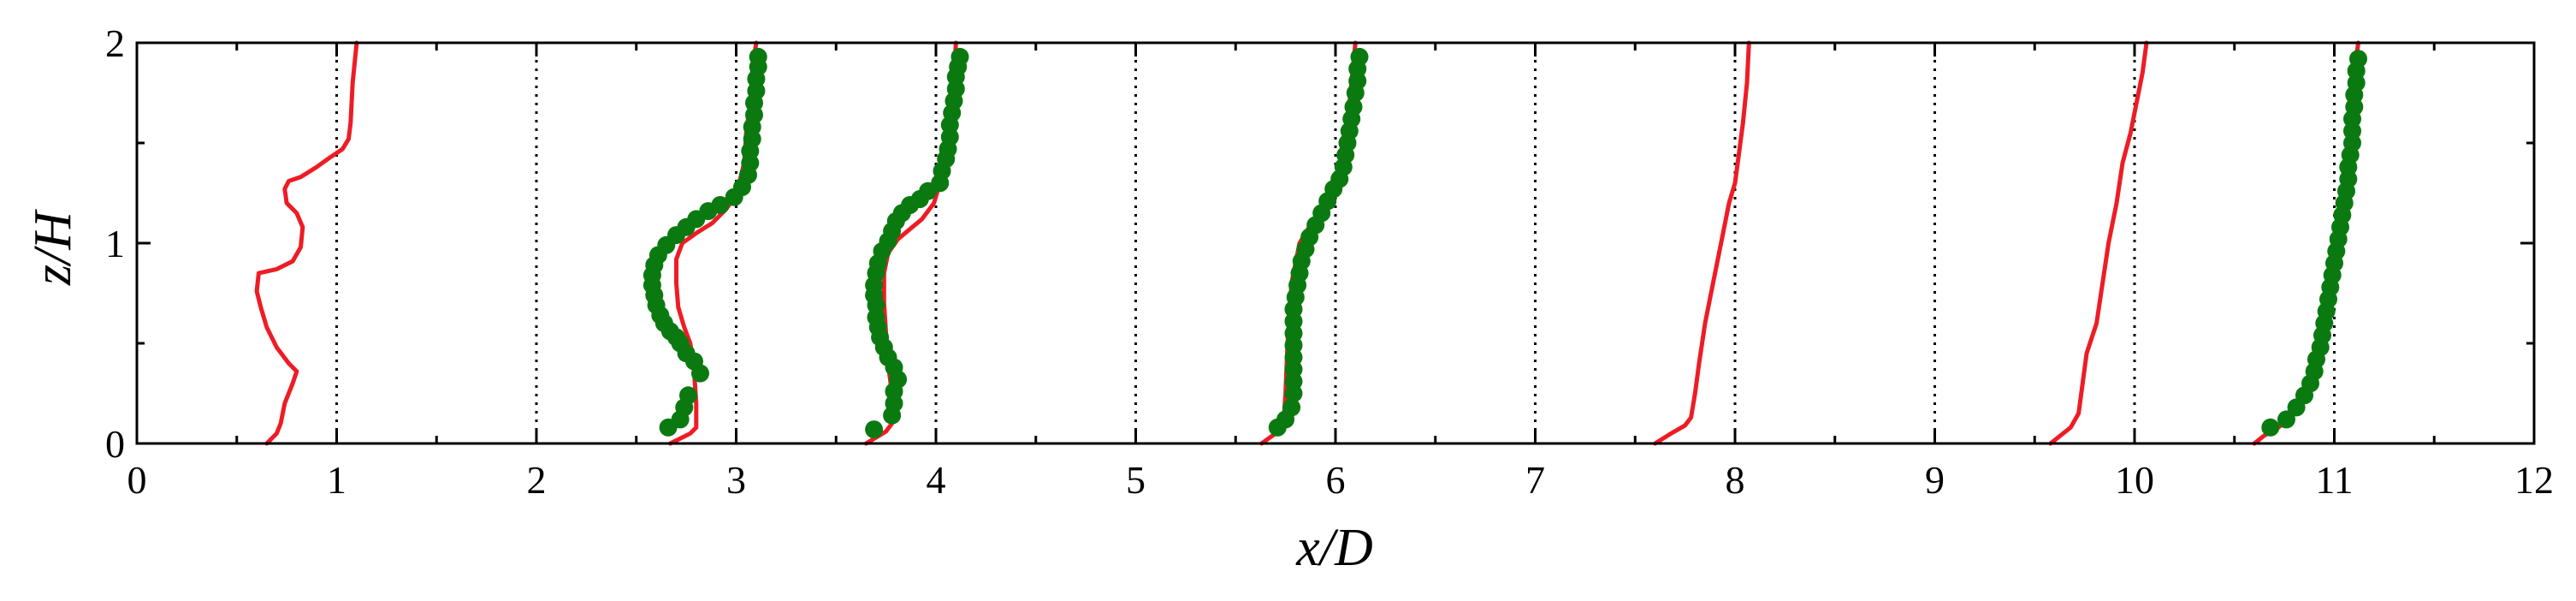 The image size is (2576, 601). What do you see at coordinates (115, 243) in the screenshot?
I see `y-tick-label: 1` at bounding box center [115, 243].